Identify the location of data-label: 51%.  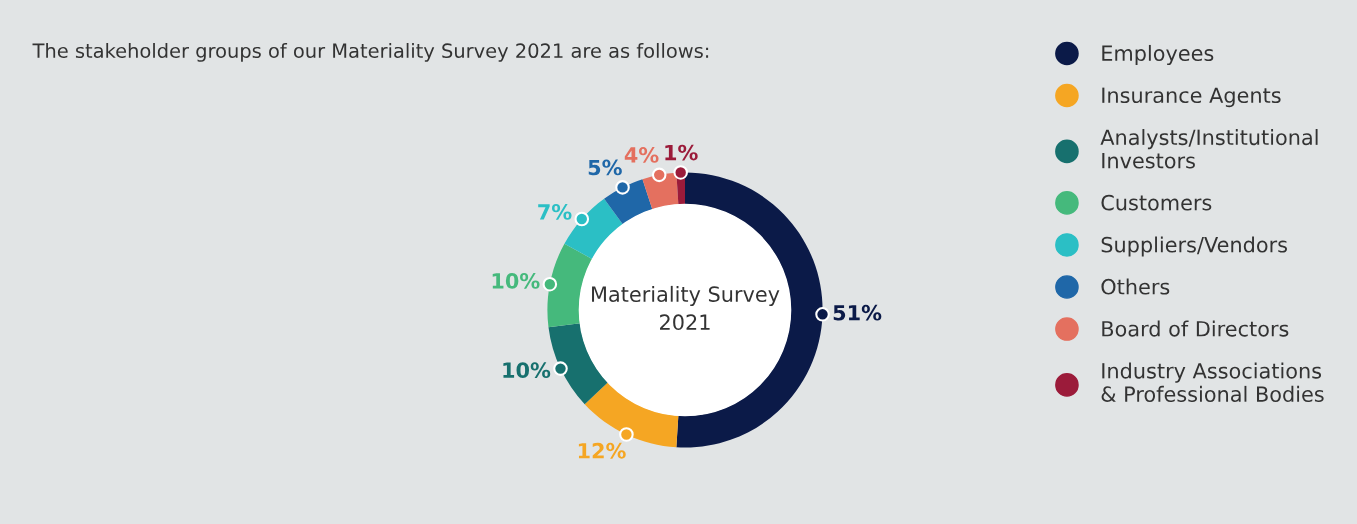
(857, 312).